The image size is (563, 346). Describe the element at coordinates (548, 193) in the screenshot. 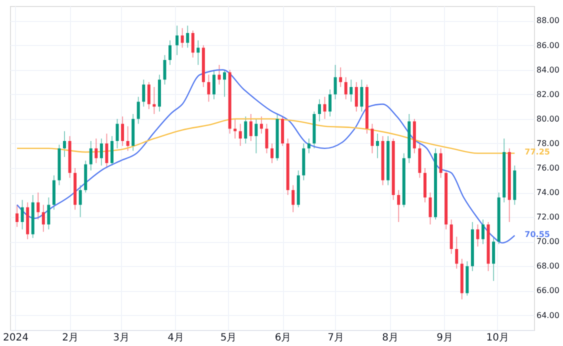

I see `y-tick-label: 74.00` at that location.